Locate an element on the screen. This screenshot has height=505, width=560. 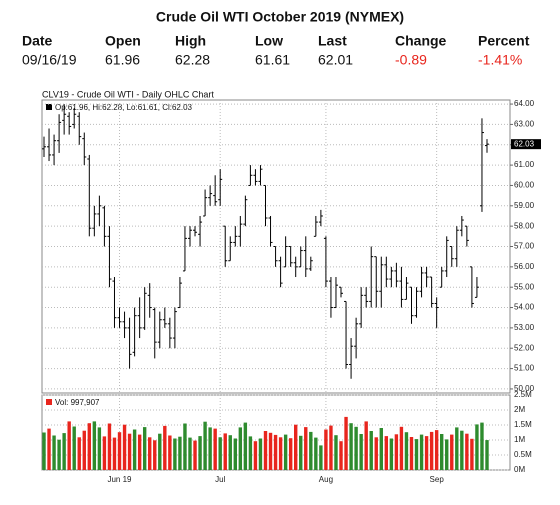
x-tick-label: Jun 19 is located at coordinates (119, 479).